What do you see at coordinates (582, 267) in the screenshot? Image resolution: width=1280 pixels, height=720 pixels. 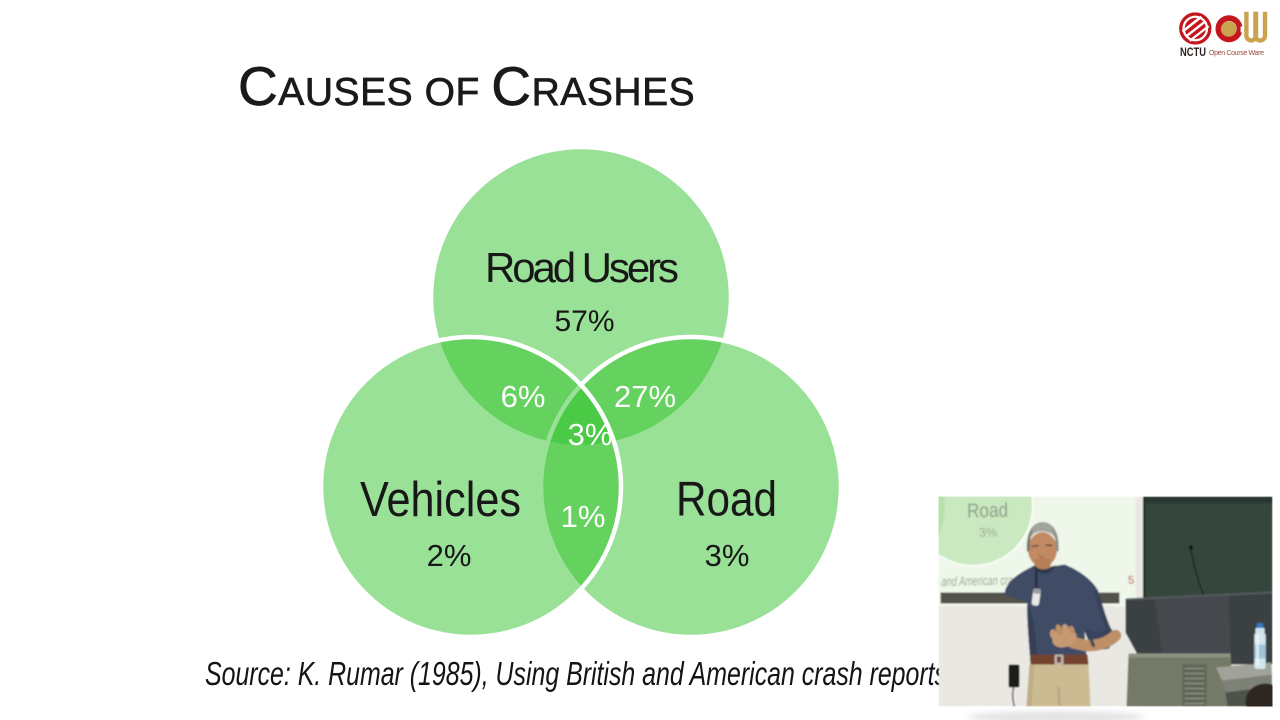 I see `svg-text: Road Users` at bounding box center [582, 267].